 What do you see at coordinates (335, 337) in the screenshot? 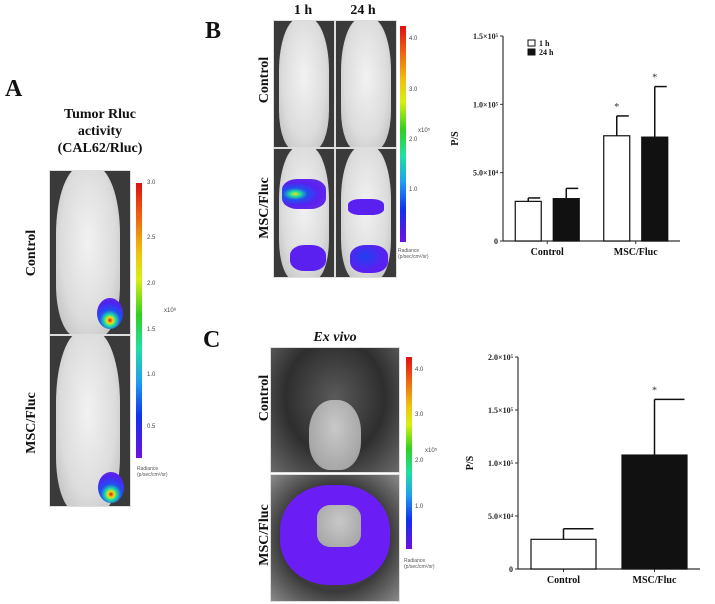
I see `panel-c-title: Ex vivo` at bounding box center [335, 337].